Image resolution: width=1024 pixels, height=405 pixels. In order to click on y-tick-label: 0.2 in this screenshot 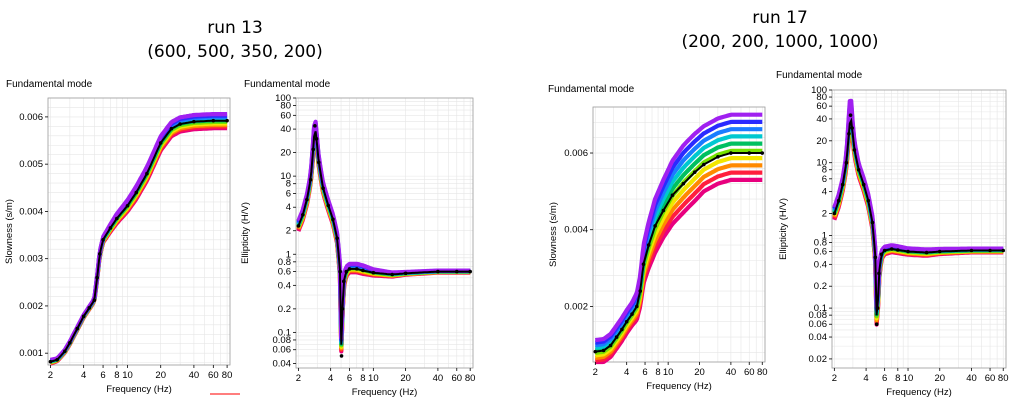, I will do `click(284, 309)`.